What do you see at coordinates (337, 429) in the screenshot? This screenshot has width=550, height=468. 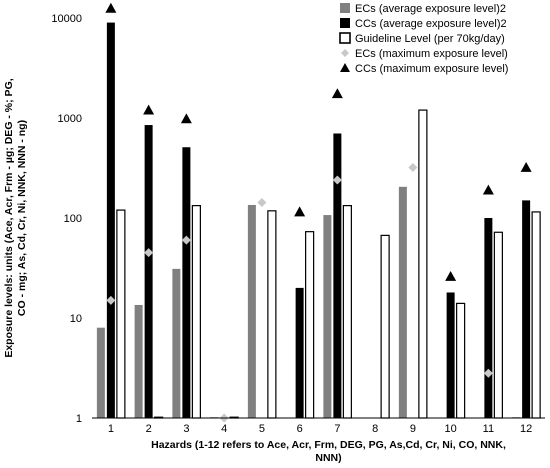 I see `x-tick-label: 7` at bounding box center [337, 429].